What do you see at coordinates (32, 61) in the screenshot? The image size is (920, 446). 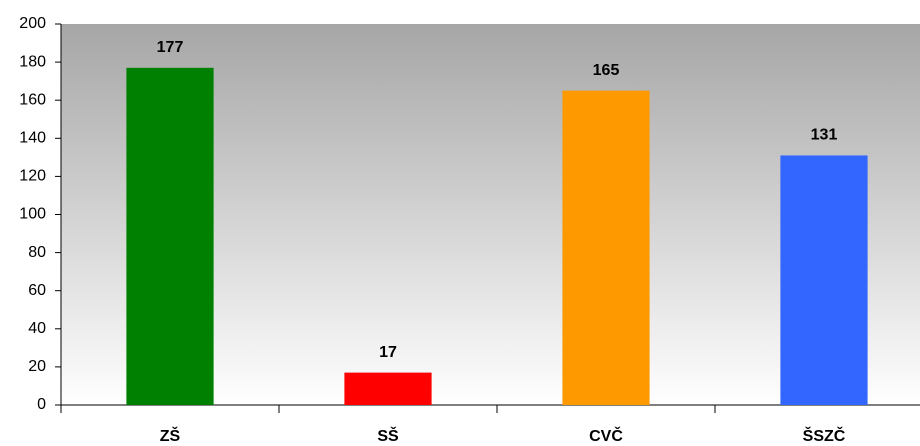 I see `y-tick-label: 180` at bounding box center [32, 61].